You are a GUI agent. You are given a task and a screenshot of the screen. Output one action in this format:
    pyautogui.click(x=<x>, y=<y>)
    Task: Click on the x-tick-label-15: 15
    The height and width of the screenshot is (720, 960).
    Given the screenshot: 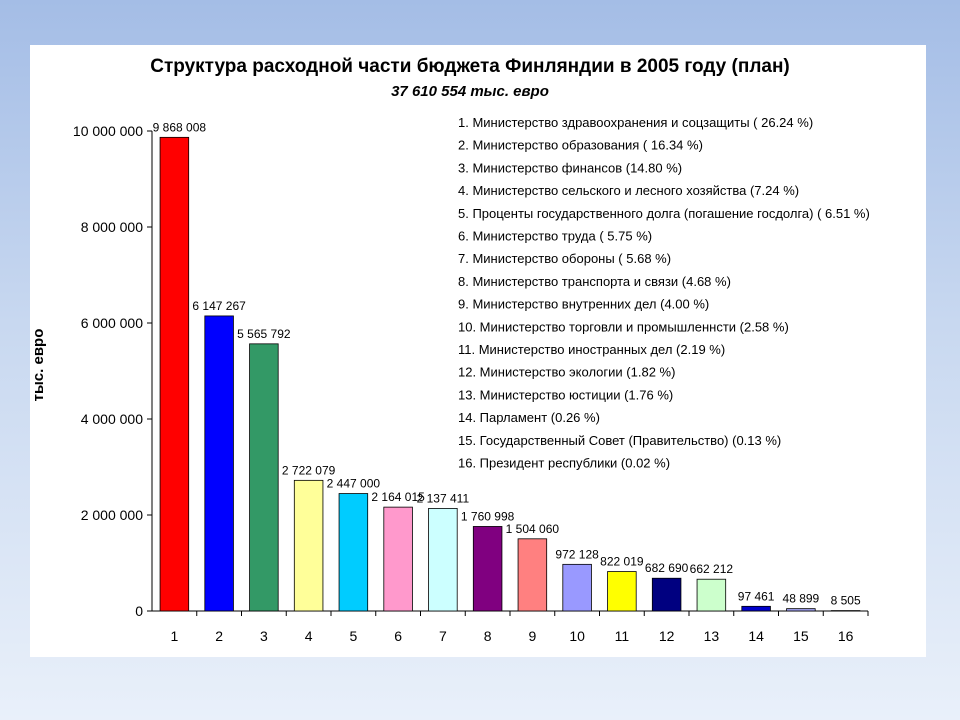 What is the action you would take?
    pyautogui.click(x=801, y=636)
    